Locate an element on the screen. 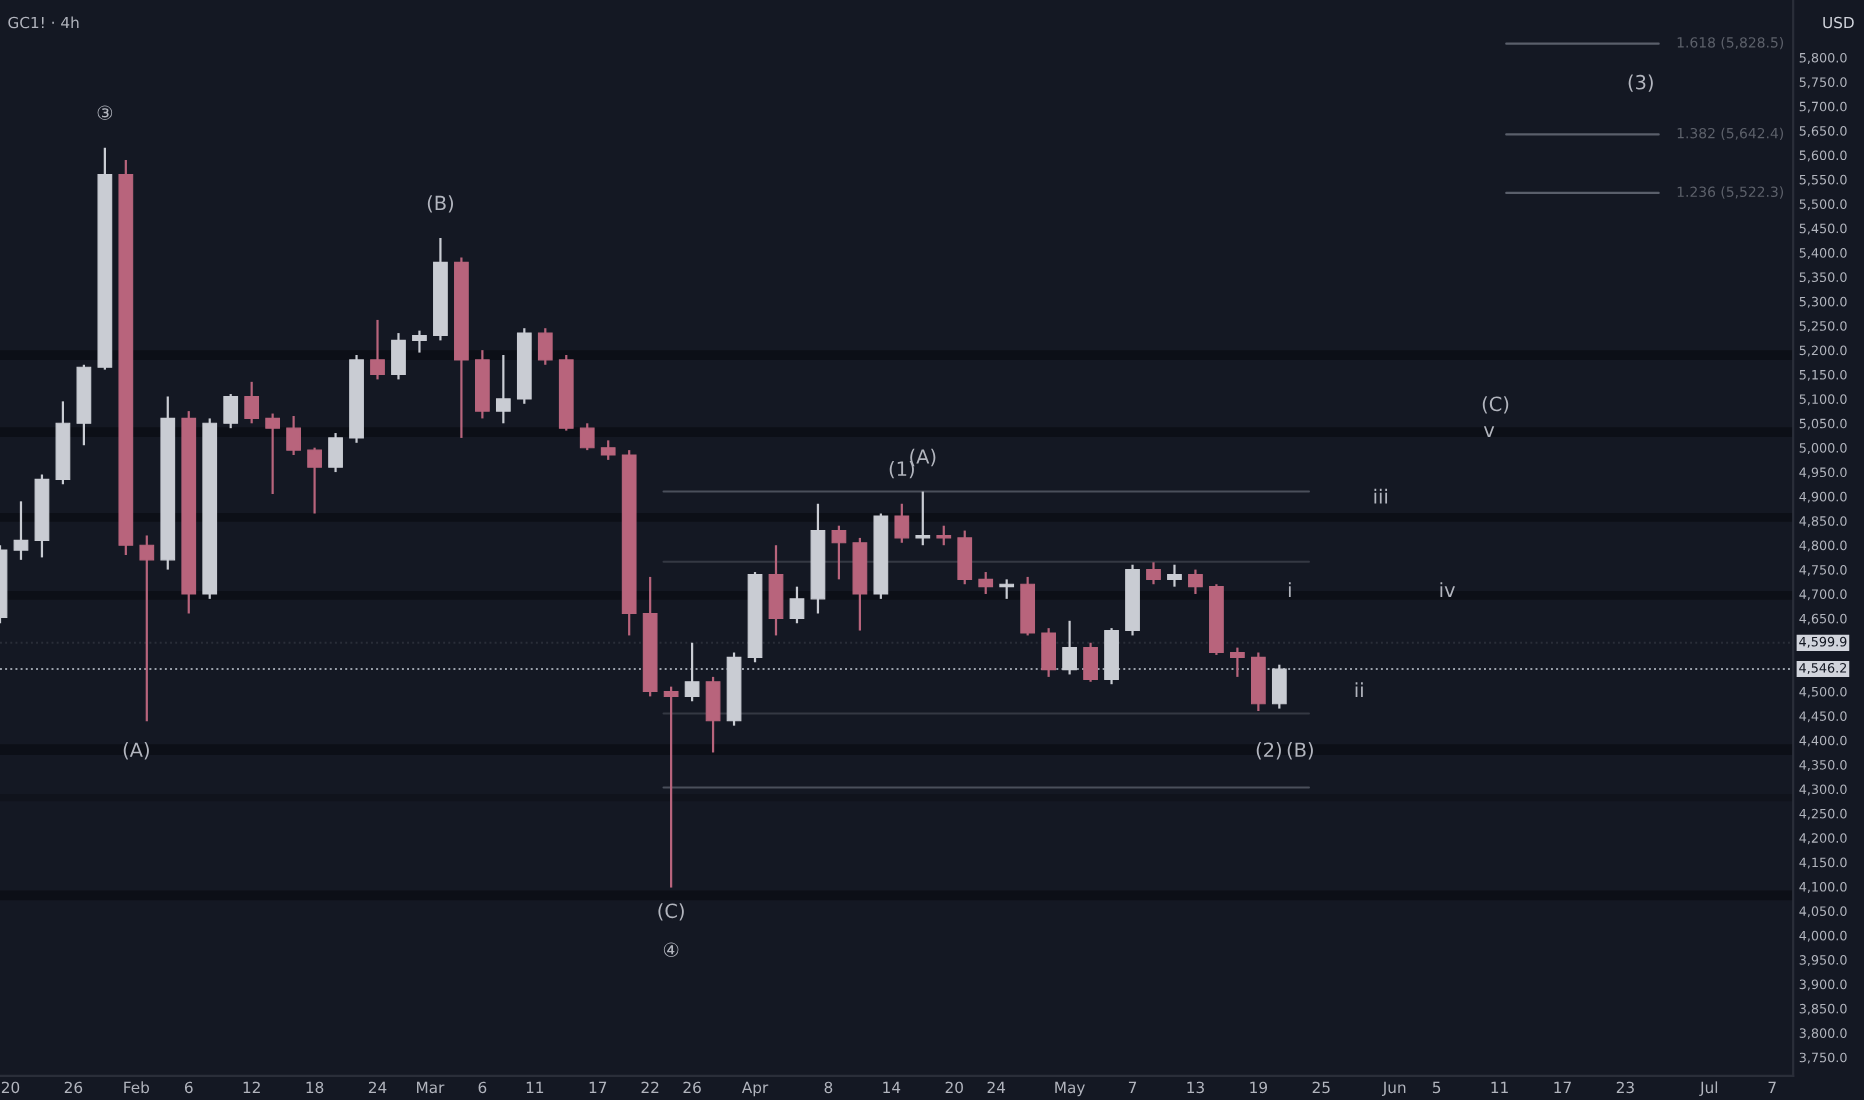  annotation: (2) is located at coordinates (1268, 751).